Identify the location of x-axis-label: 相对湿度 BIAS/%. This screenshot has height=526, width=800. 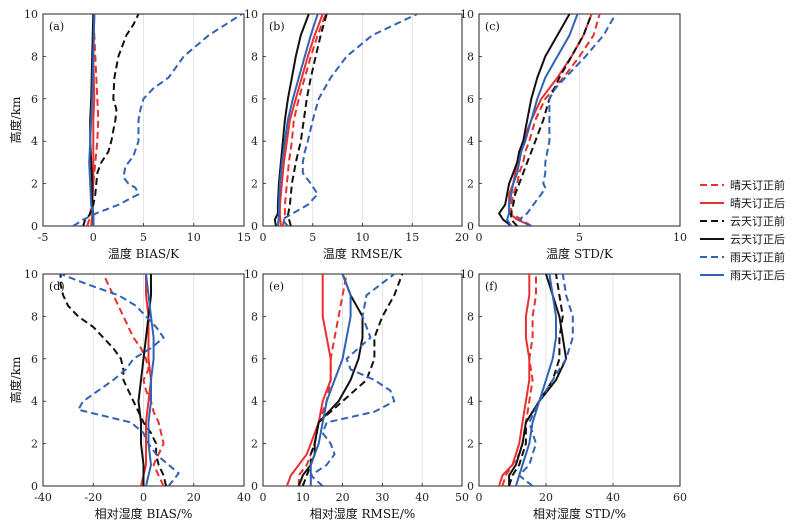
(144, 513).